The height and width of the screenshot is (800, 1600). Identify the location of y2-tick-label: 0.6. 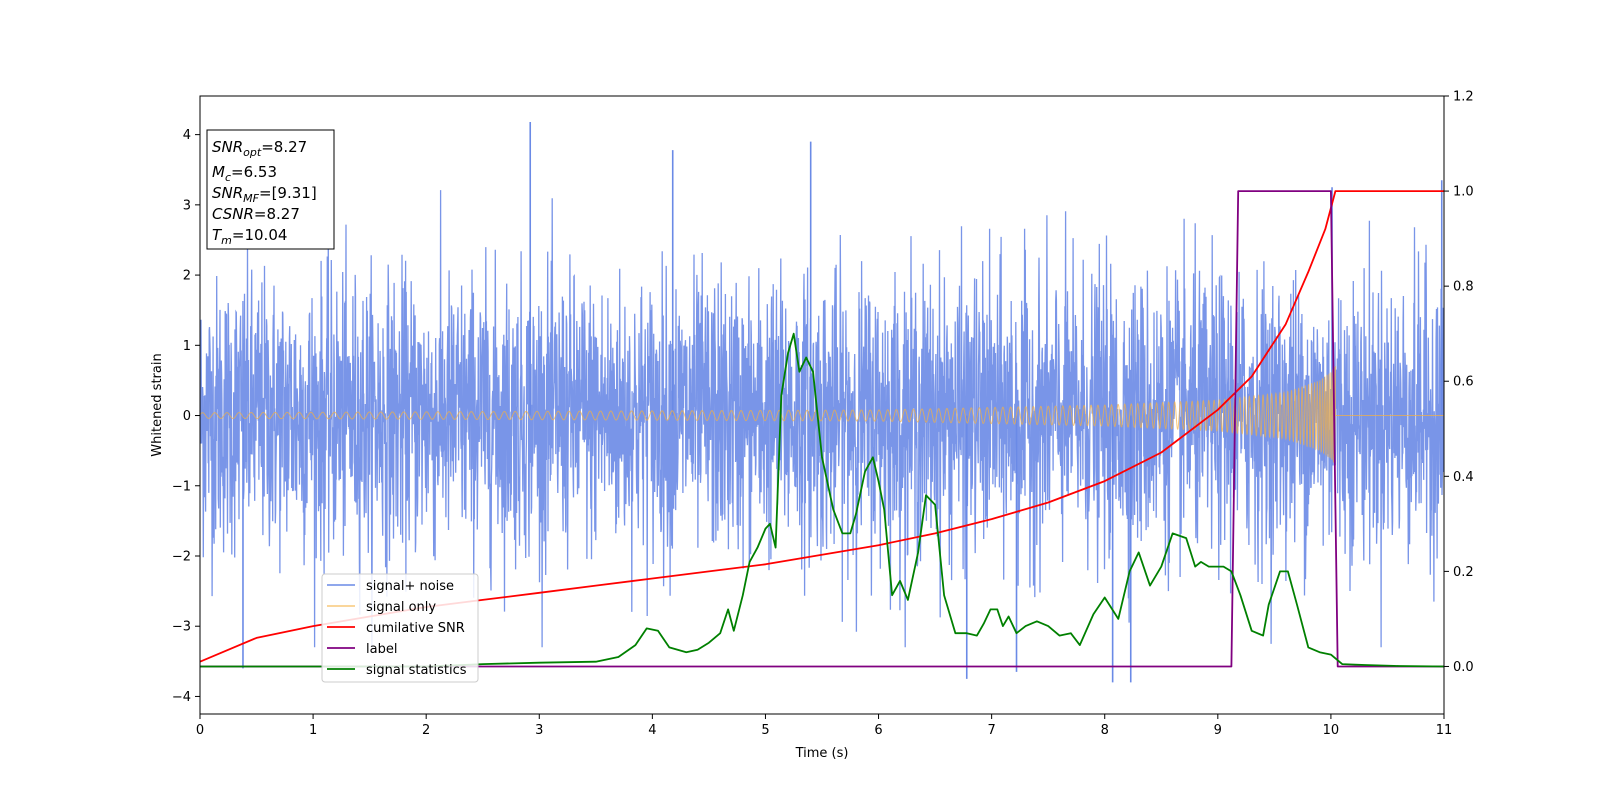
(1463, 382).